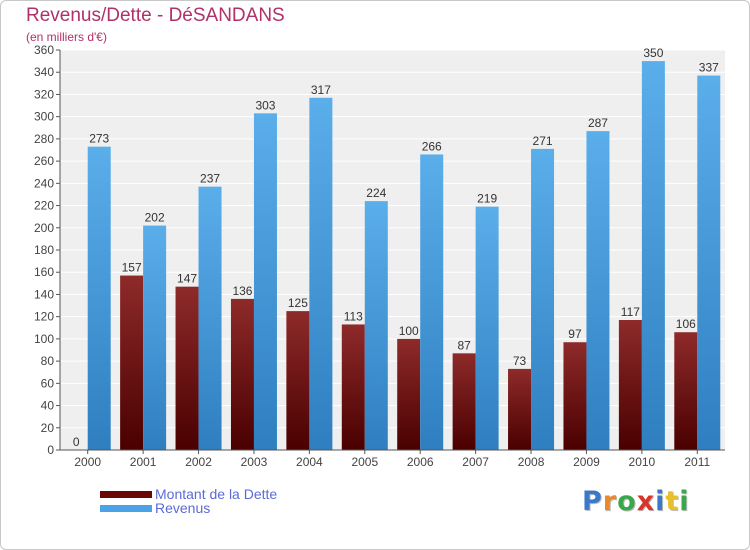  I want to click on proxiti-logo: Proxiti, so click(636, 501).